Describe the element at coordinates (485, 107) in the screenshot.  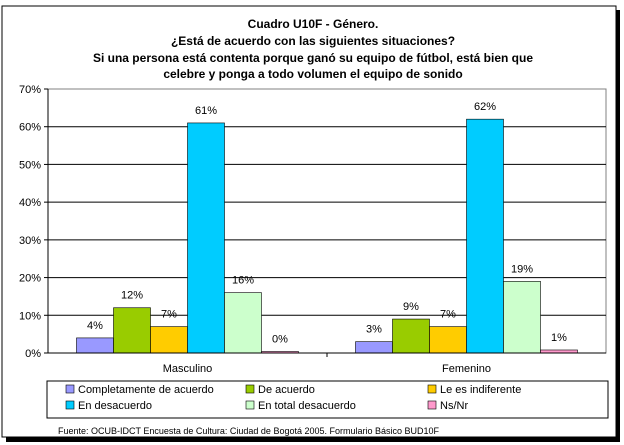
I see `data-label-femenino-series-3: 62%` at that location.